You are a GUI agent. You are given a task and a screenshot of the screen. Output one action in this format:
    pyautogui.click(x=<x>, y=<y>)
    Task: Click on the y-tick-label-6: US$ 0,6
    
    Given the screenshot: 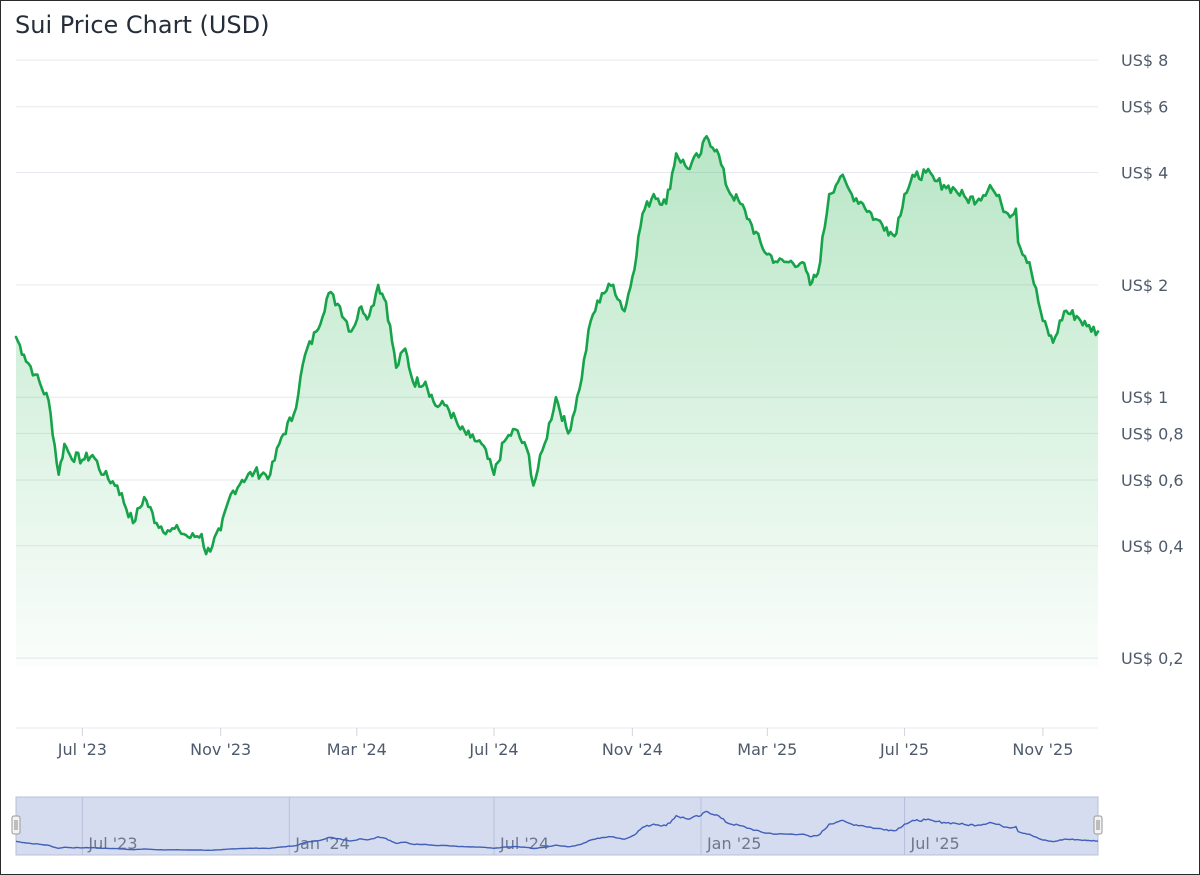 What is the action you would take?
    pyautogui.click(x=1152, y=480)
    